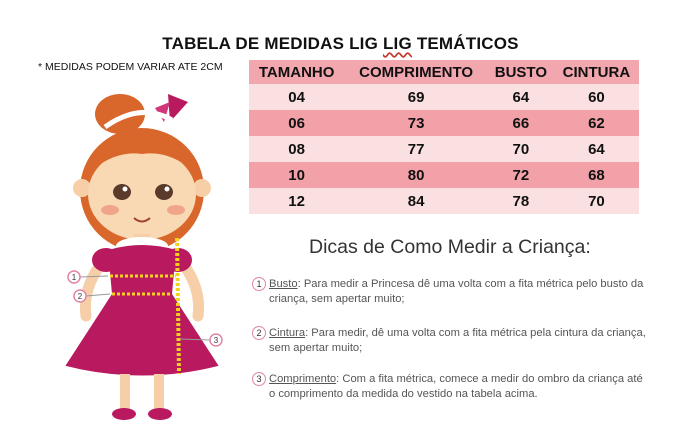 This screenshot has height=445, width=681. What do you see at coordinates (596, 97) in the screenshot?
I see `cell-cintura: 60` at bounding box center [596, 97].